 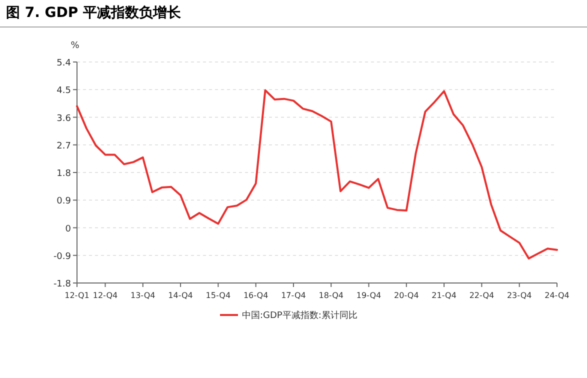 What do you see at coordinates (519, 295) in the screenshot?
I see `x-tick-label: 23-Q4` at bounding box center [519, 295].